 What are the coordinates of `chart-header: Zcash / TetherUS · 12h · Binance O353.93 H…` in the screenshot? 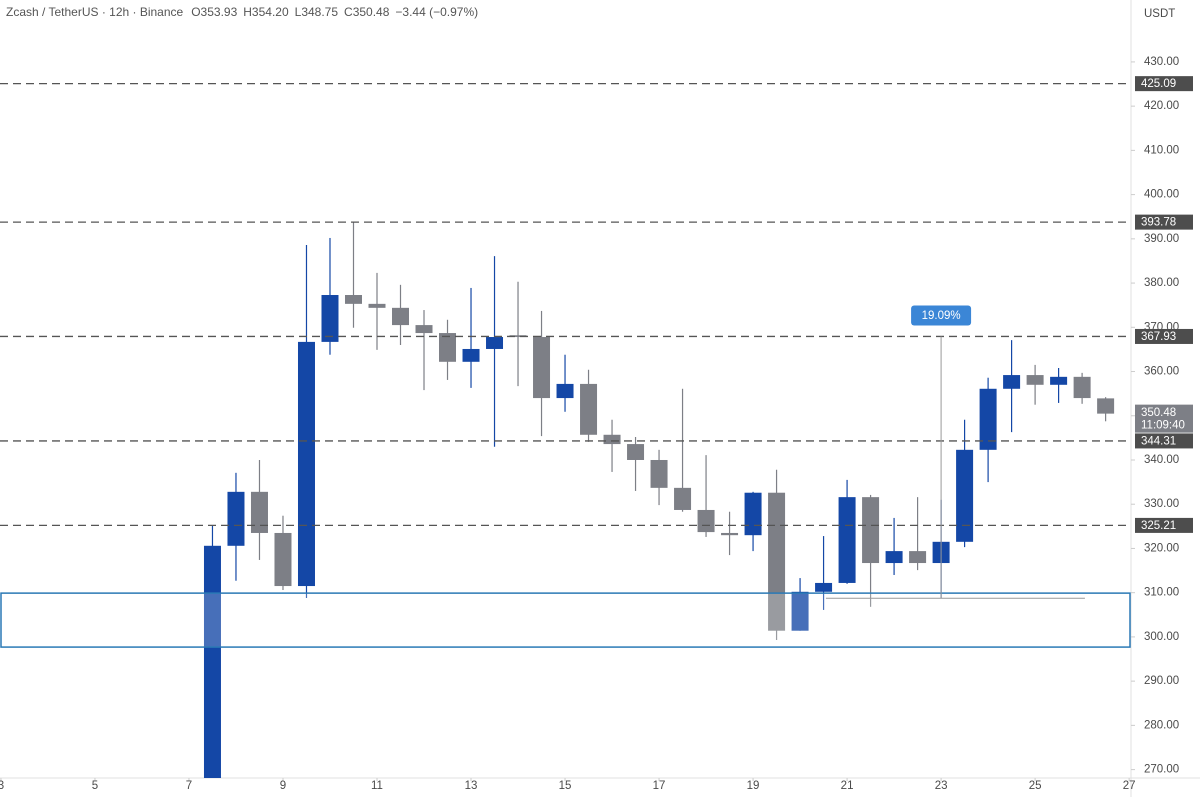 It's located at (242, 12).